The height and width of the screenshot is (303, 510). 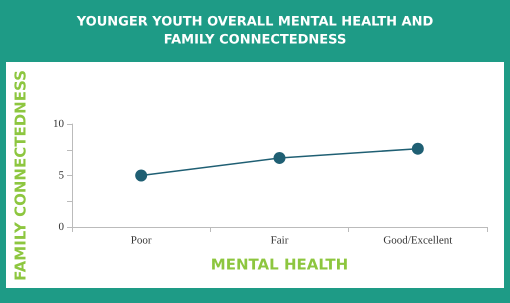 What do you see at coordinates (279, 240) in the screenshot?
I see `x-tick-label: Fair` at bounding box center [279, 240].